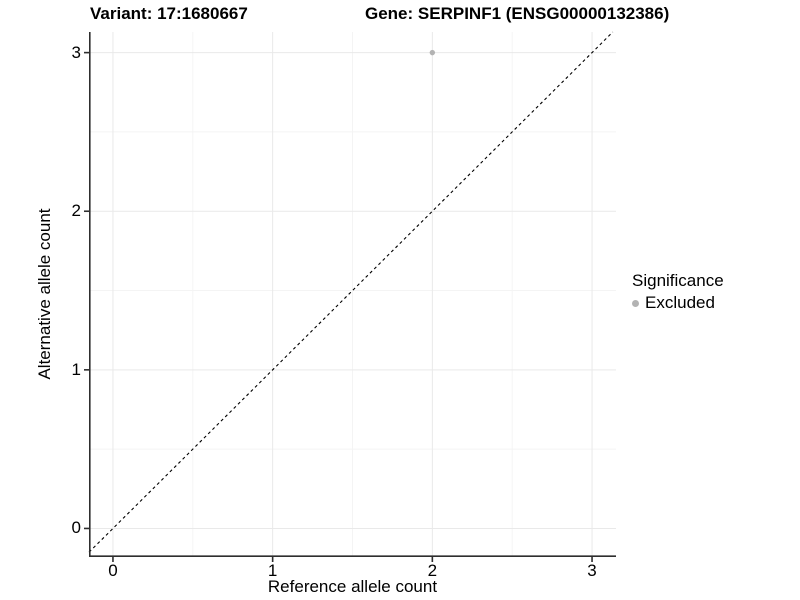 The image size is (800, 600). I want to click on legend-point-icon, so click(635, 303).